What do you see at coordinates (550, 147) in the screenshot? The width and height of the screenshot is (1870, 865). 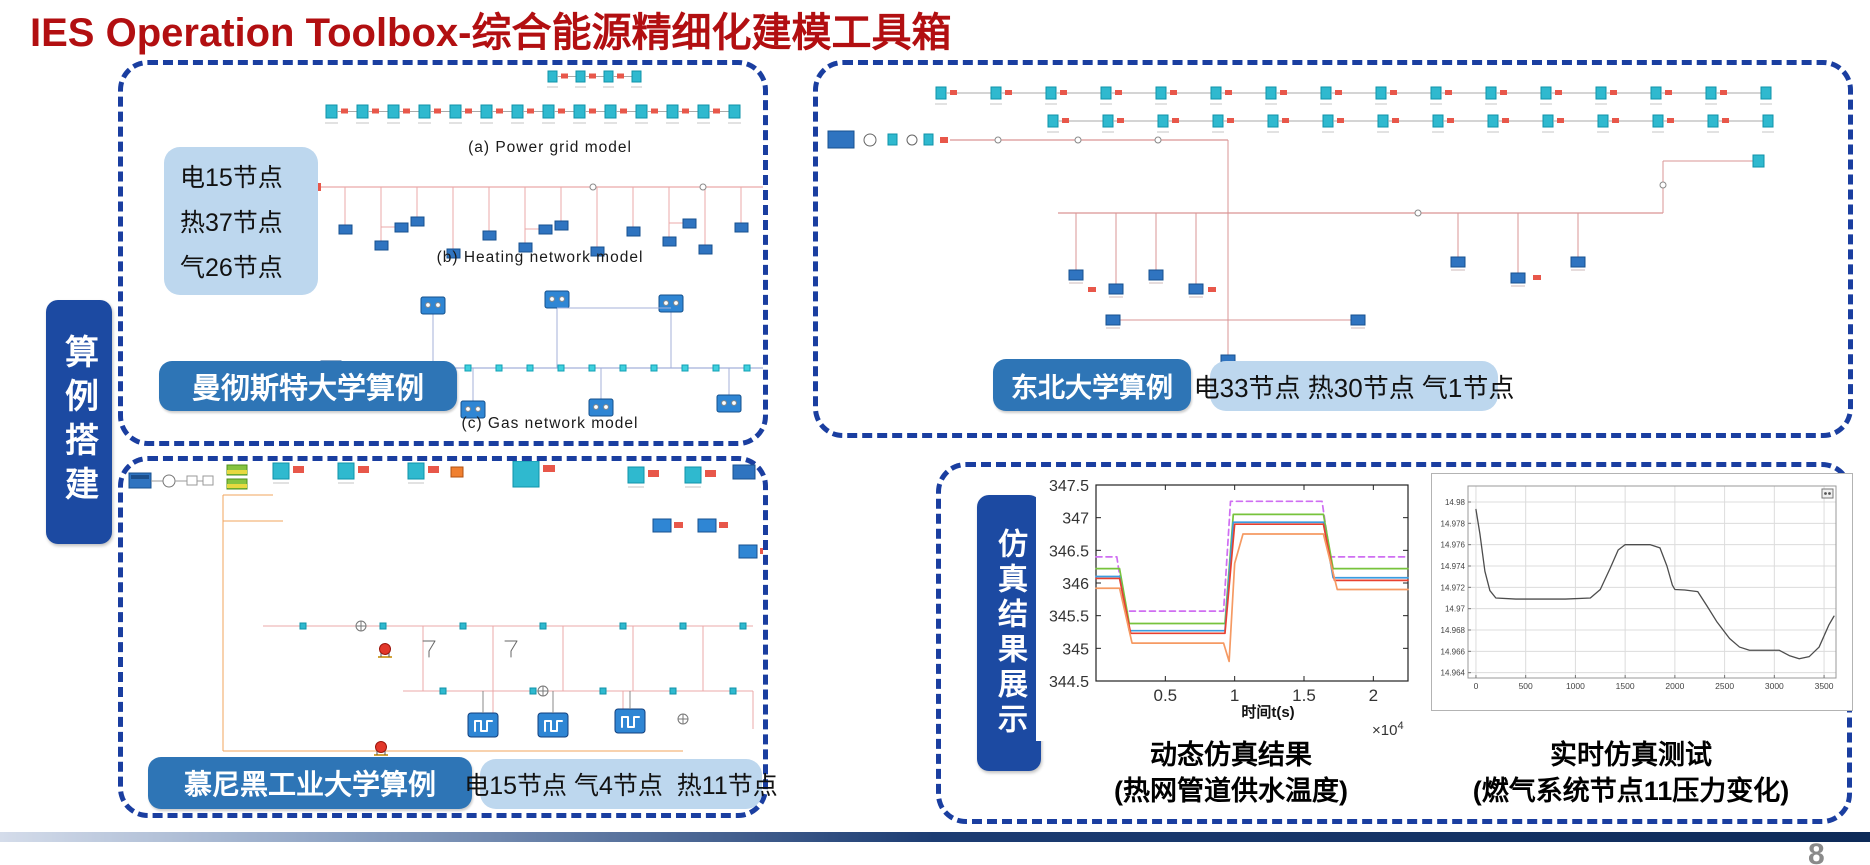 I see `caption-power-grid-model: (a) Power grid model` at bounding box center [550, 147].